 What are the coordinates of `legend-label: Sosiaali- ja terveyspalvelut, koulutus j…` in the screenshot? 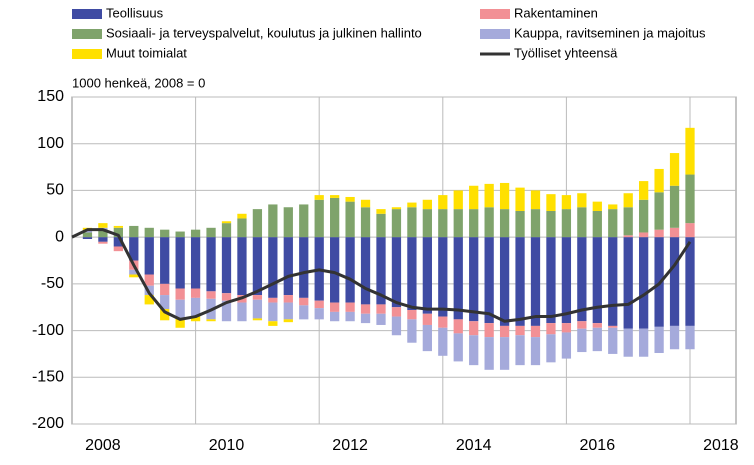 It's located at (264, 32).